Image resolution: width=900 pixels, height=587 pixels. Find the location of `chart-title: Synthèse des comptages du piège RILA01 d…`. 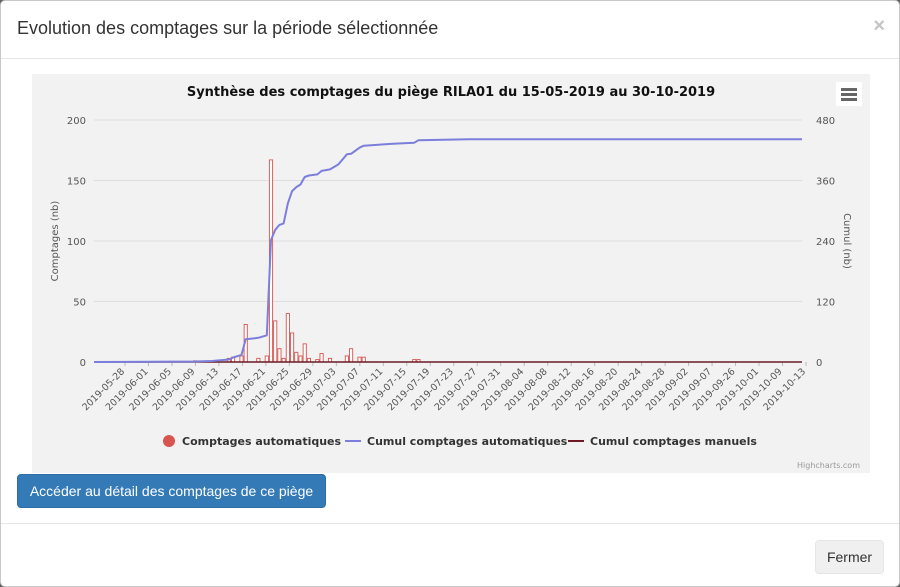

chart-title: Synthèse des comptages du piège RILA01 d… is located at coordinates (451, 92).